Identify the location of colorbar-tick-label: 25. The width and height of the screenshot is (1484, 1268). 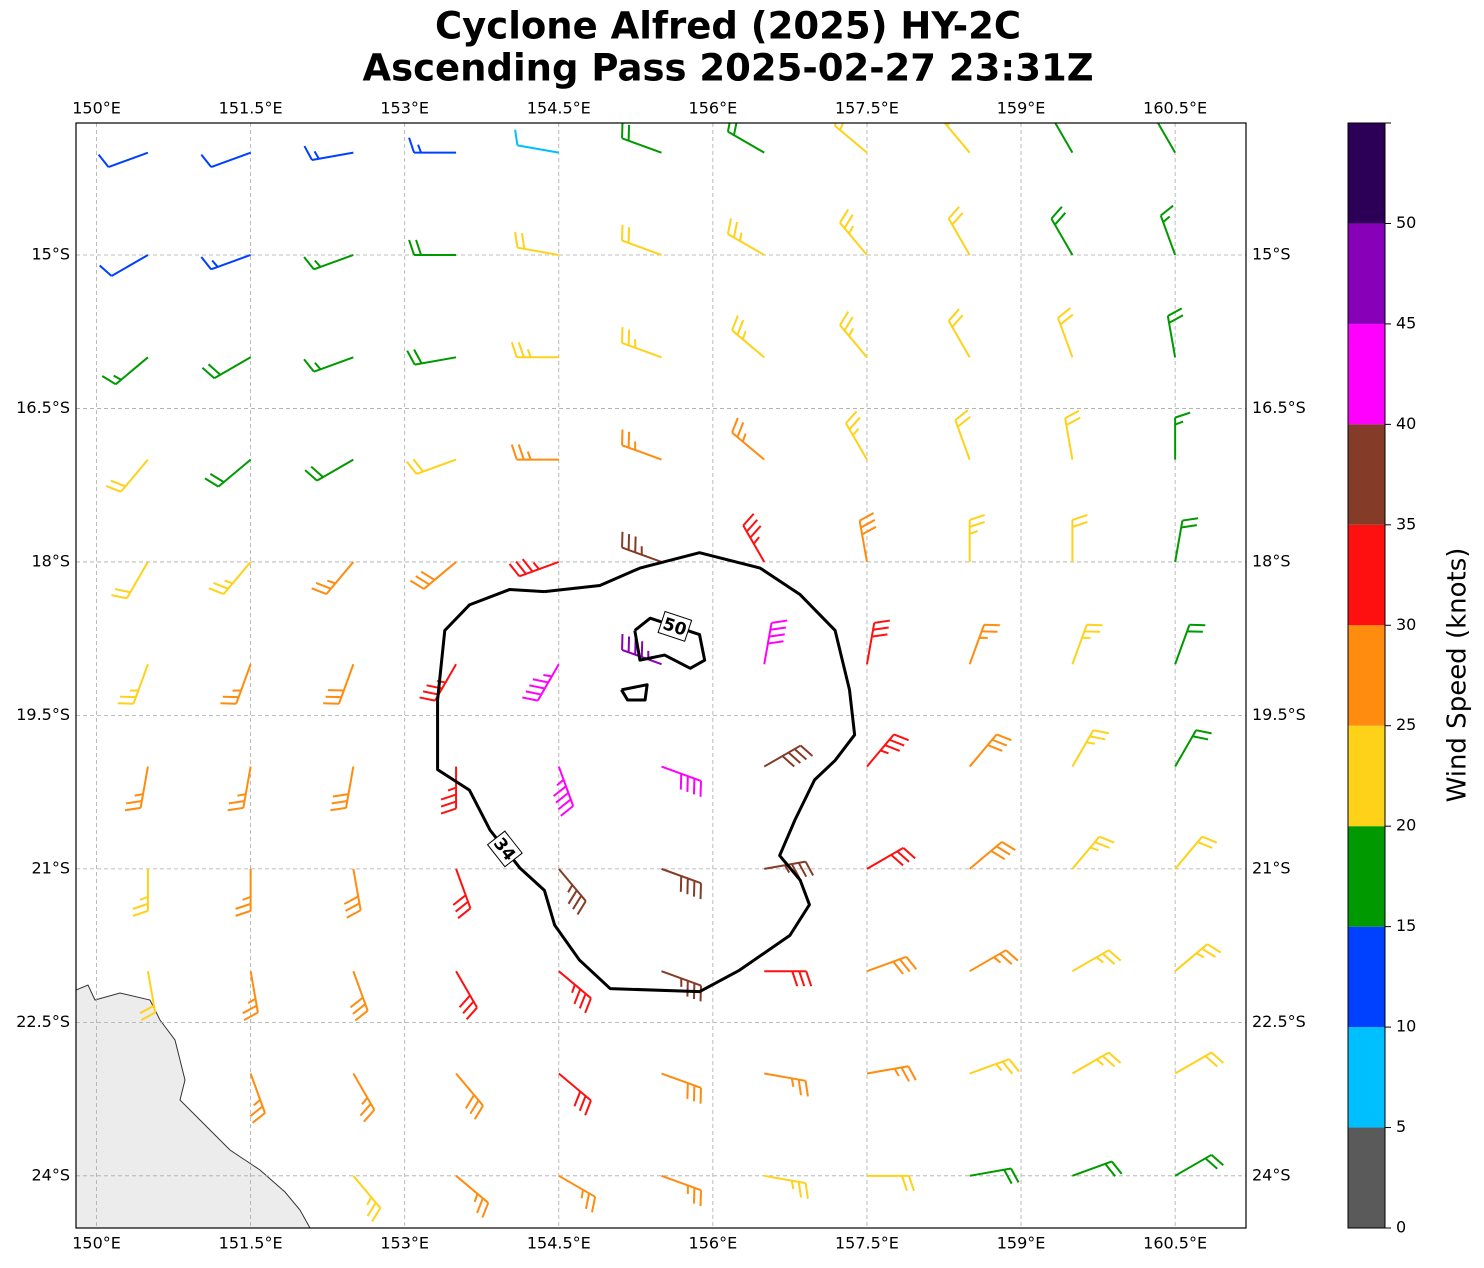
(1406, 724).